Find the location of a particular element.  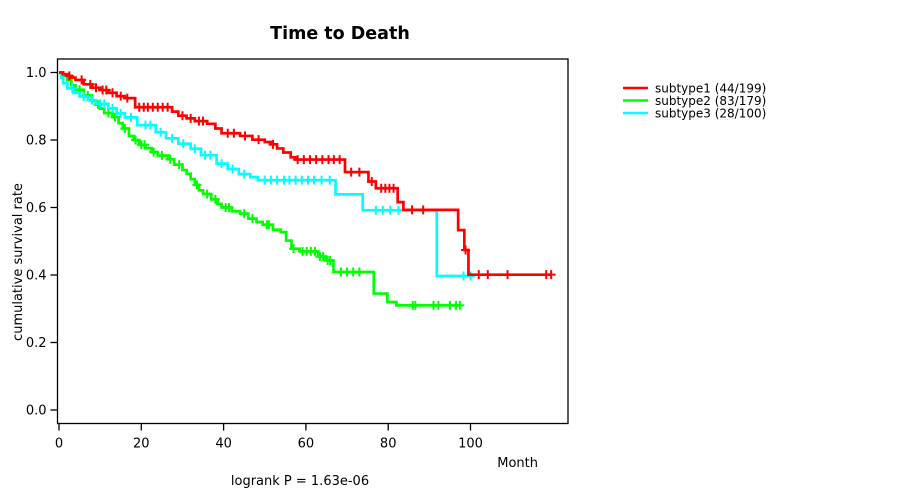

x-tick-label: 100 is located at coordinates (470, 444).